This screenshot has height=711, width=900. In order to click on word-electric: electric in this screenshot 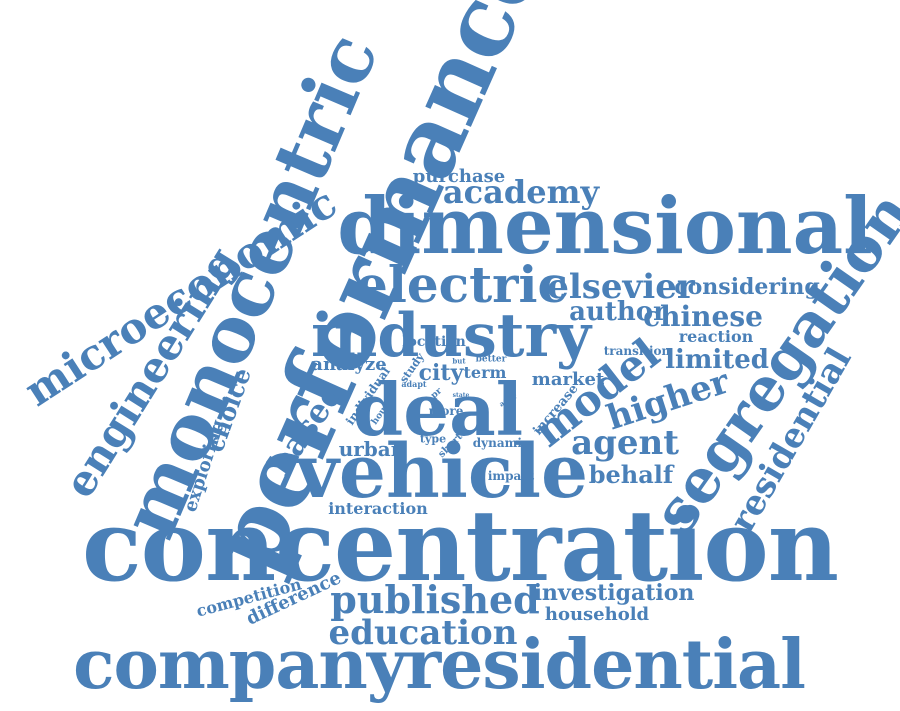, I will do `click(462, 284)`.